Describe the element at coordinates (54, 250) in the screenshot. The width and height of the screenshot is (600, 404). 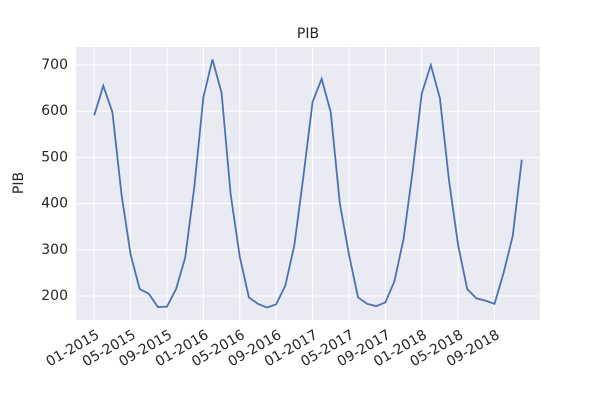
I see `y-tick-label: 300` at that location.